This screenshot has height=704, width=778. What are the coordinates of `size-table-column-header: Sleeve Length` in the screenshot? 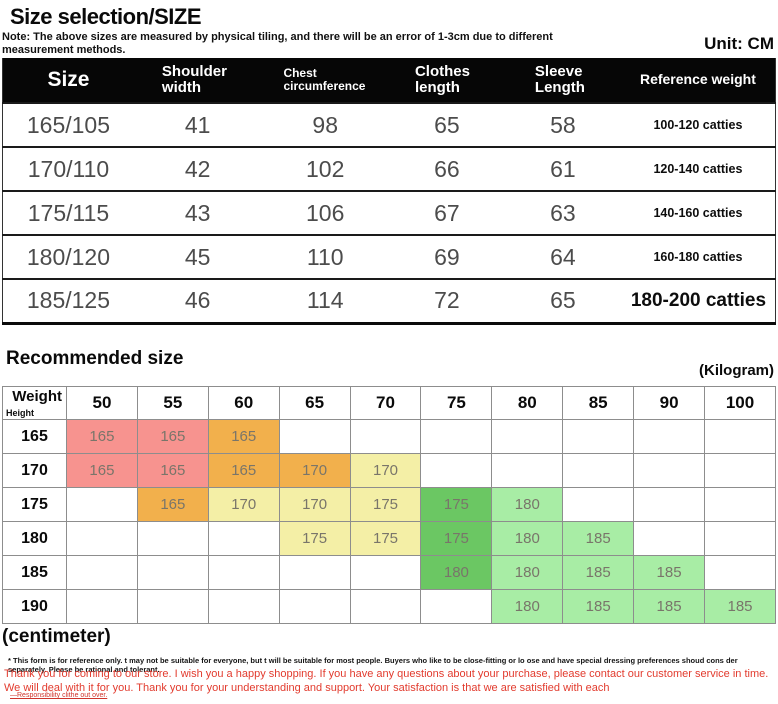 It's located at (559, 79).